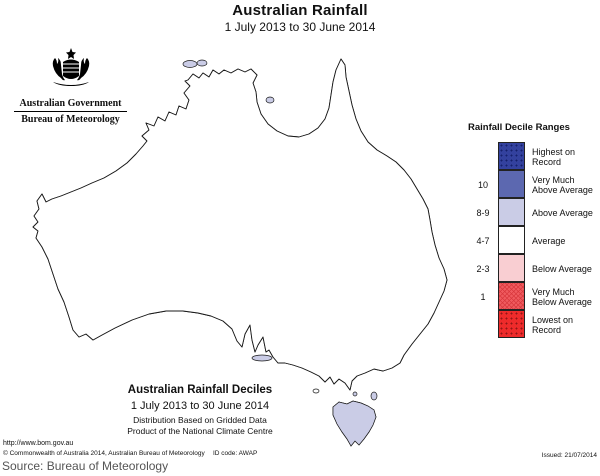 Image resolution: width=600 pixels, height=476 pixels. I want to click on legend-swatch-very-much-below-average, so click(511, 296).